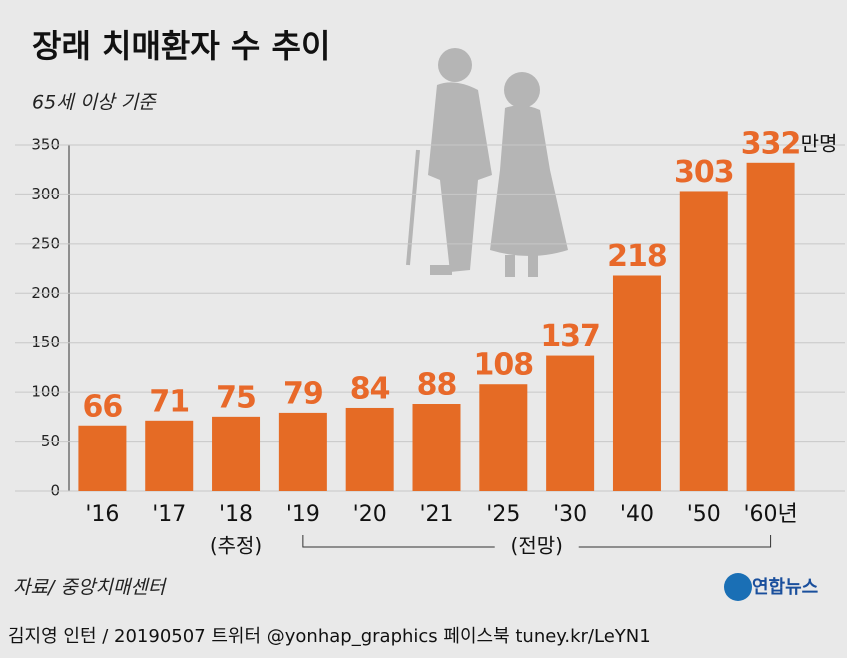 Image resolution: width=847 pixels, height=658 pixels. What do you see at coordinates (570, 336) in the screenshot?
I see `value-label: 137` at bounding box center [570, 336].